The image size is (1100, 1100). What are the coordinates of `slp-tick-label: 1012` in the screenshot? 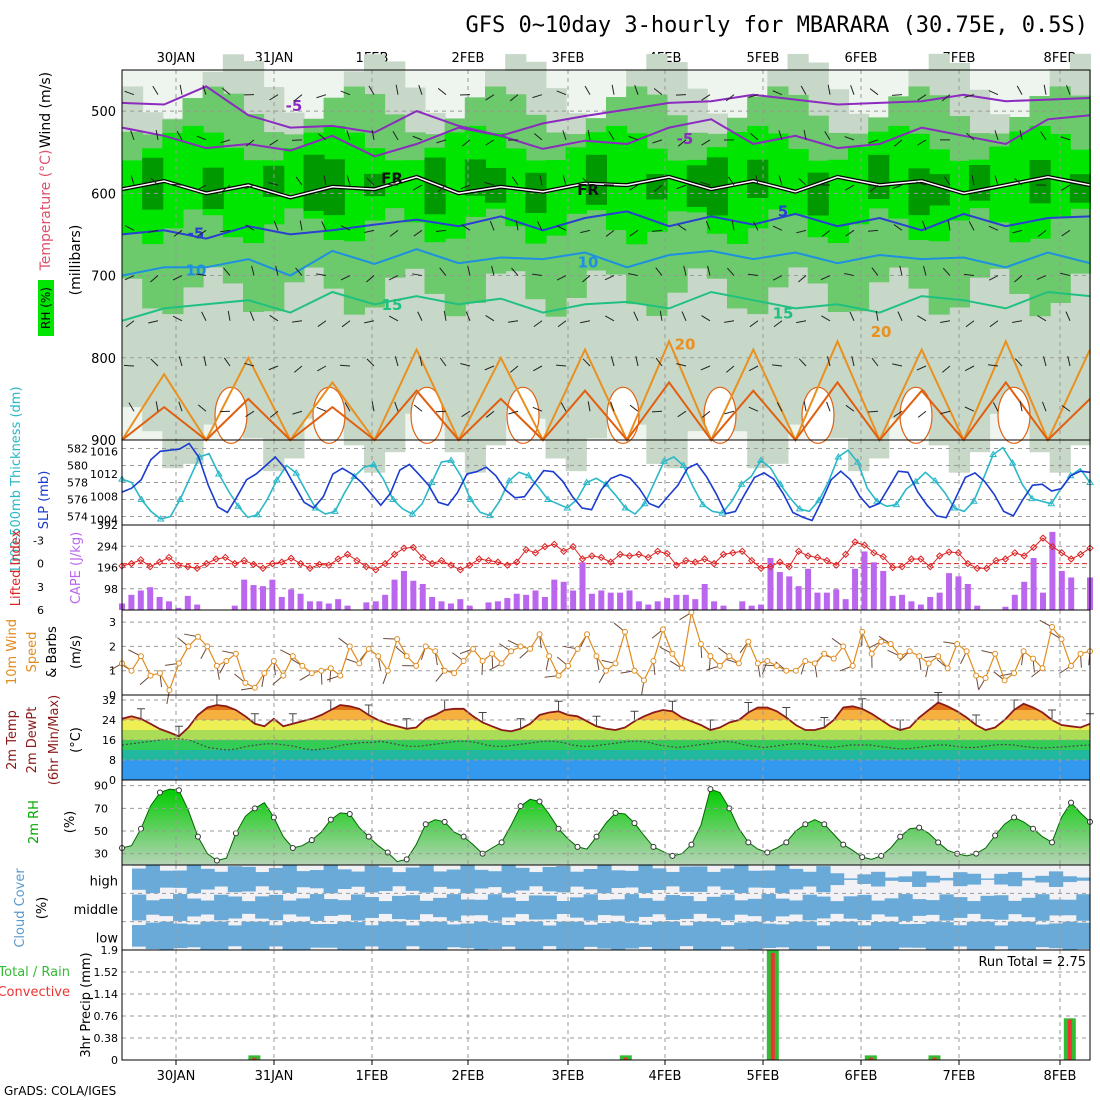 It's located at (104, 474).